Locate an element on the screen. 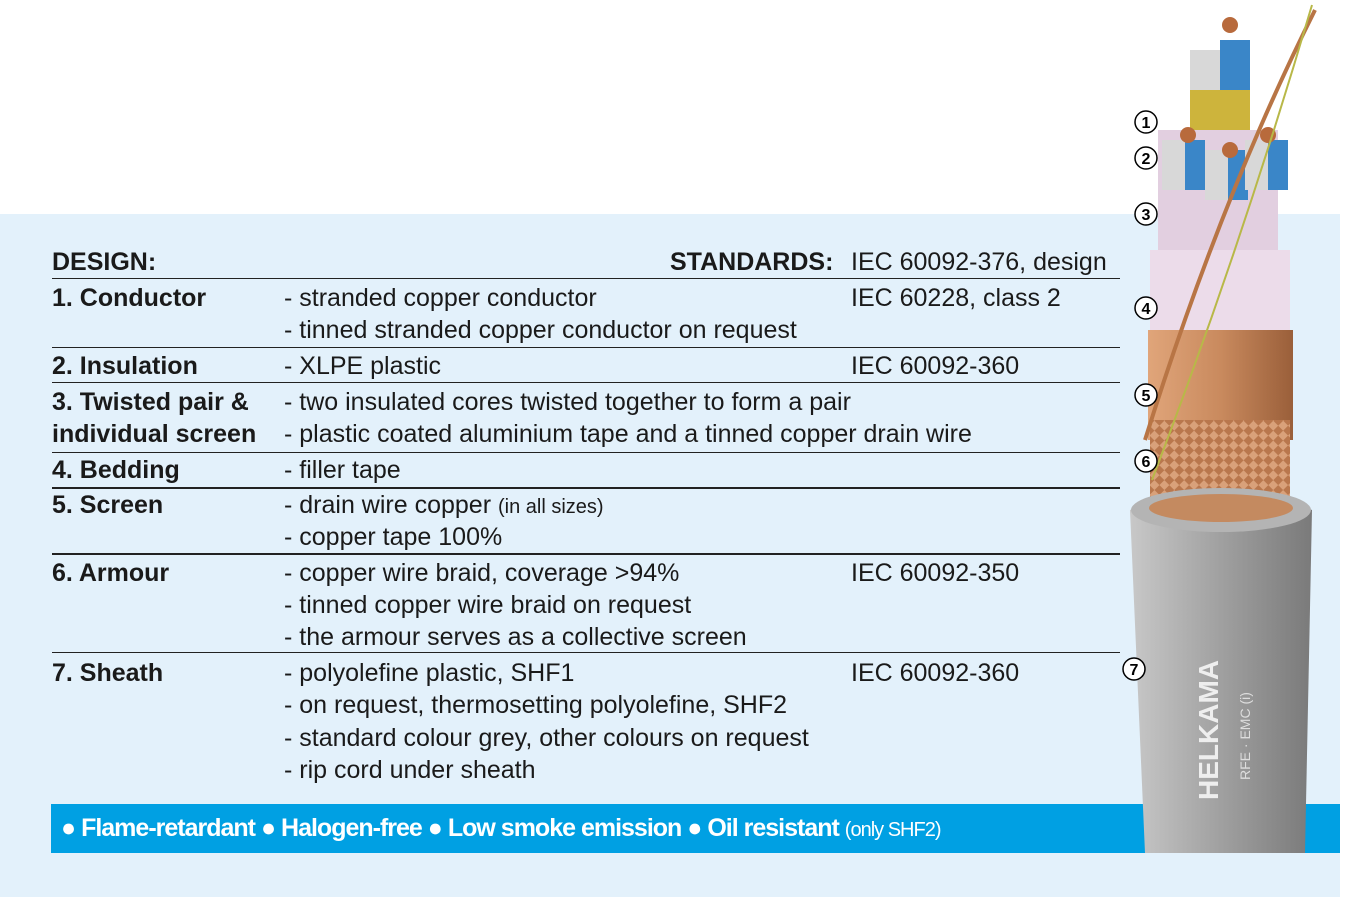 The image size is (1356, 906). callout-2: 2 is located at coordinates (1146, 158).